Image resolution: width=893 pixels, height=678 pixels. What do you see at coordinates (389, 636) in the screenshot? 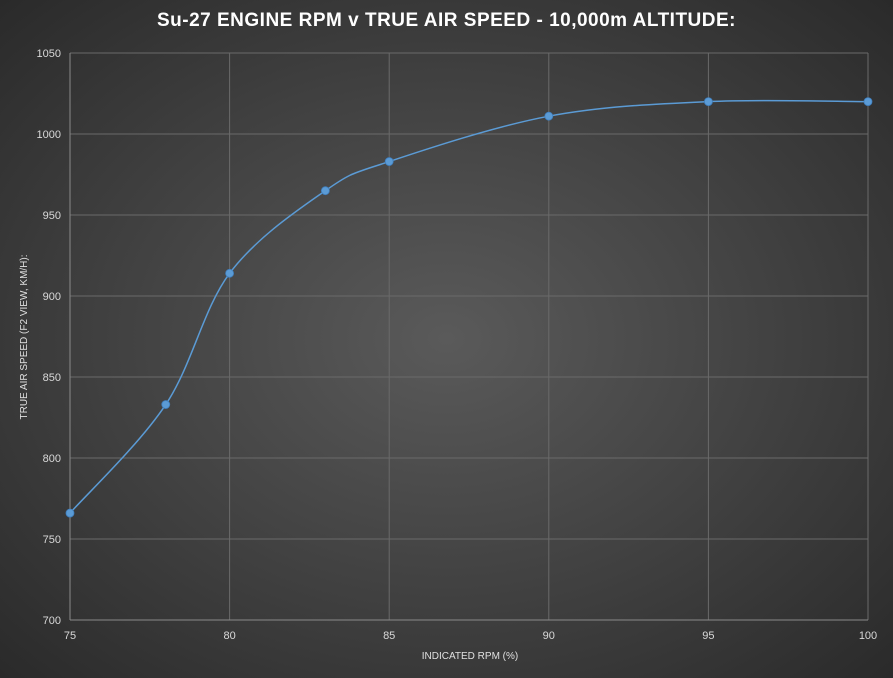
I see `x-tick-label: 85` at bounding box center [389, 636].